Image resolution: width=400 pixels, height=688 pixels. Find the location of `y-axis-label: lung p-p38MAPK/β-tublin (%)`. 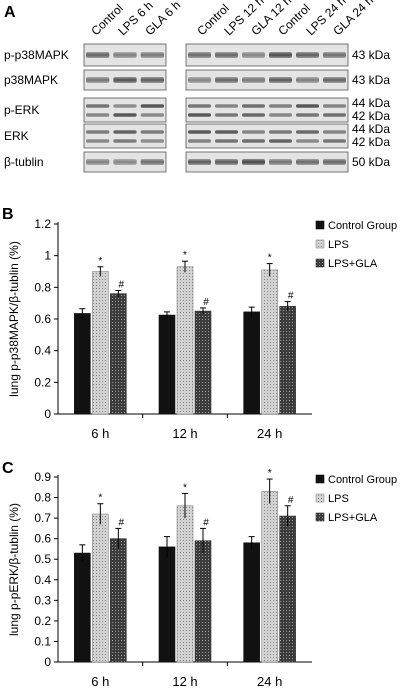

y-axis-label: lung p-p38MAPK/β-tublin (%) is located at coordinates (14, 319).